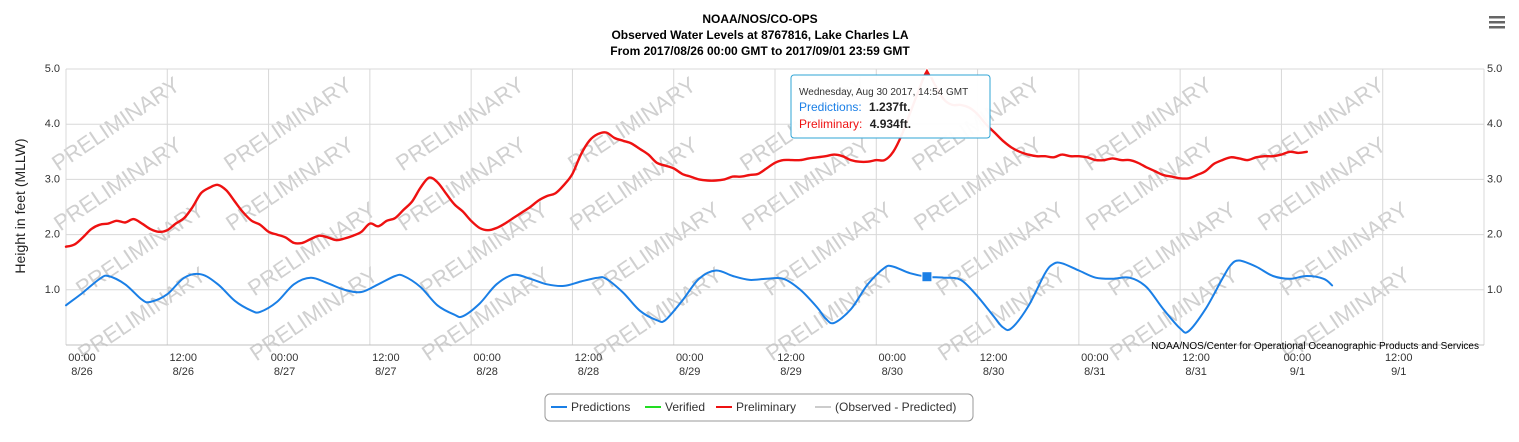 Image resolution: width=1519 pixels, height=442 pixels. I want to click on x-tick-time-11: 12:00, so click(1196, 358).